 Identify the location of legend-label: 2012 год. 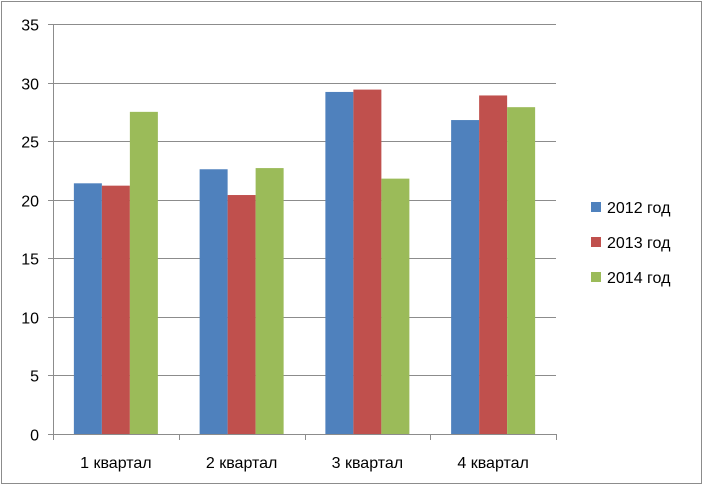
(639, 208).